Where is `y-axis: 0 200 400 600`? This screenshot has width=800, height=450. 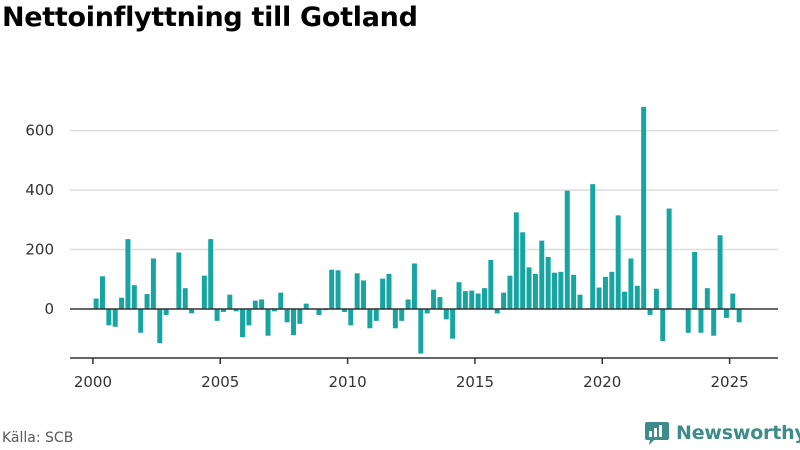
y-axis: 0 200 400 600 is located at coordinates (39, 220).